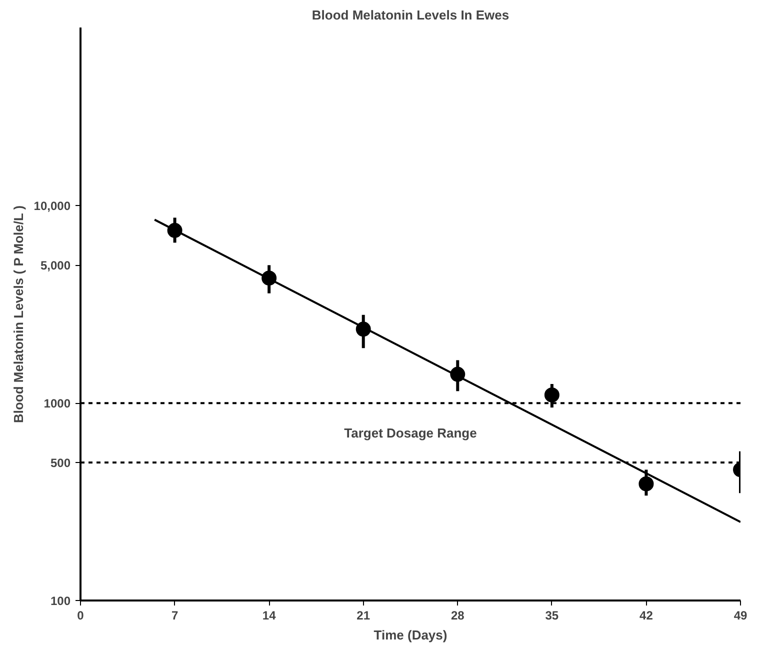 This screenshot has width=767, height=652. What do you see at coordinates (60, 463) in the screenshot?
I see `y-tick-label: 500` at bounding box center [60, 463].